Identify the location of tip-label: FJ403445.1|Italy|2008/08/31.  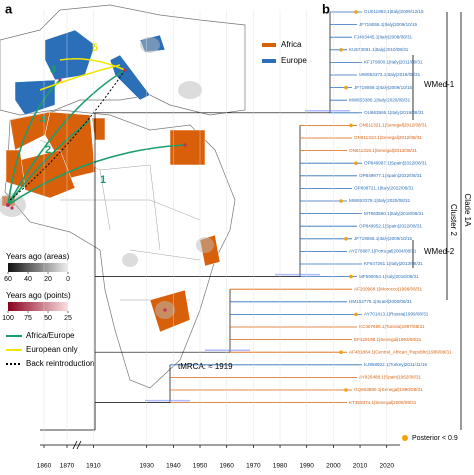
(383, 36).